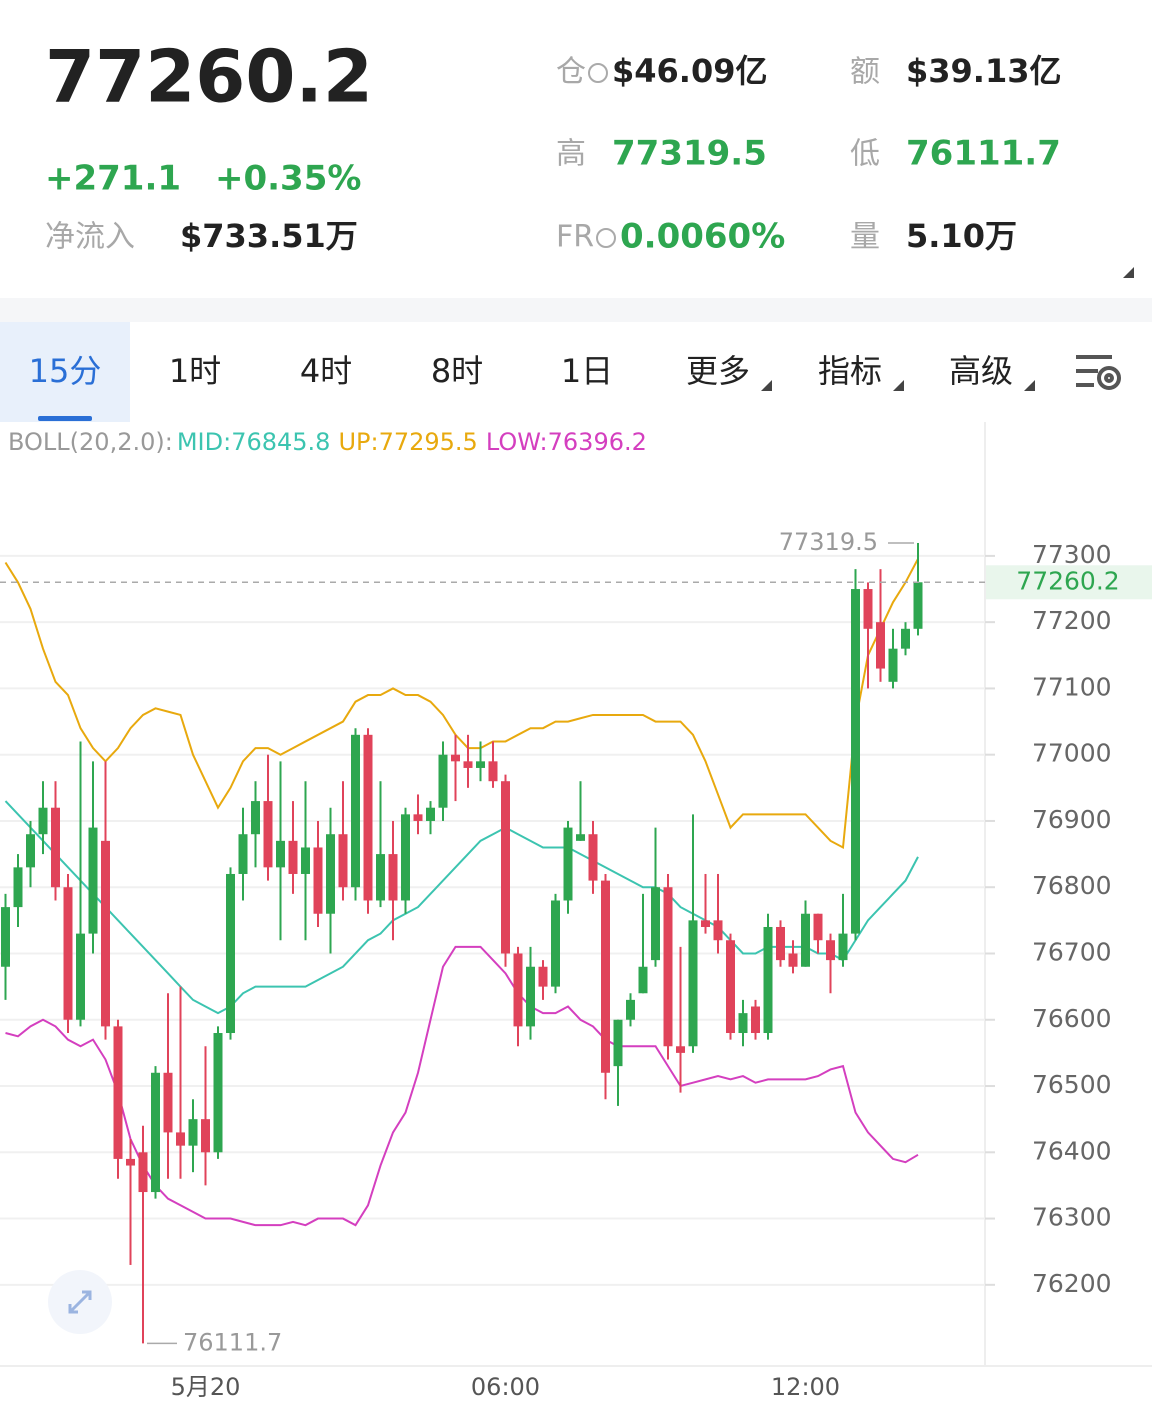  Describe the element at coordinates (326, 371) in the screenshot. I see `tab: 4时` at that location.